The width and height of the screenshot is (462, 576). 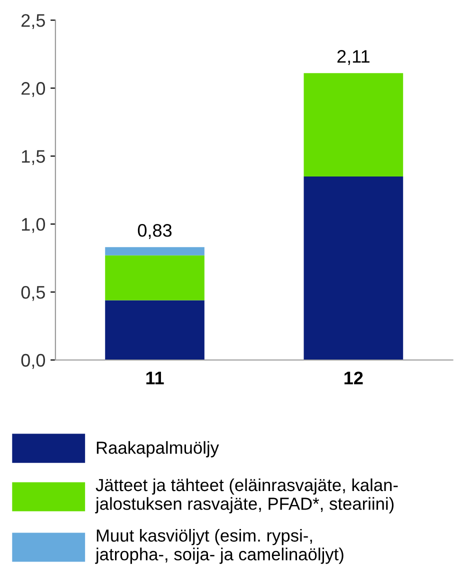 What do you see at coordinates (155, 378) in the screenshot?
I see `x-tick-label: 11` at bounding box center [155, 378].